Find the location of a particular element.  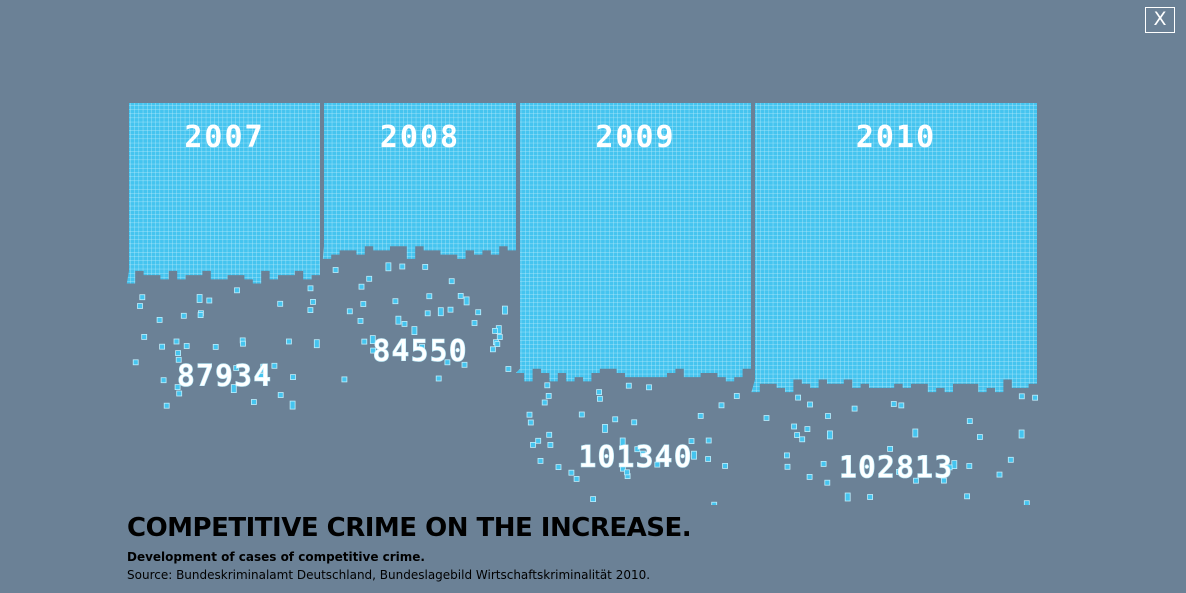

value-label: 101340 is located at coordinates (635, 457).